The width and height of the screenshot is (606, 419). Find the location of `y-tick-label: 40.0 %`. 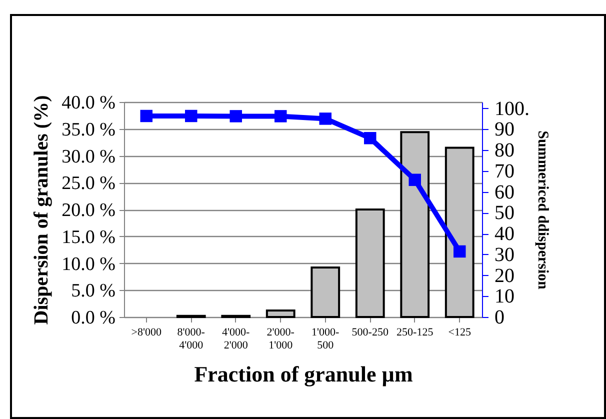

y-tick-label: 40.0 % is located at coordinates (89, 103).